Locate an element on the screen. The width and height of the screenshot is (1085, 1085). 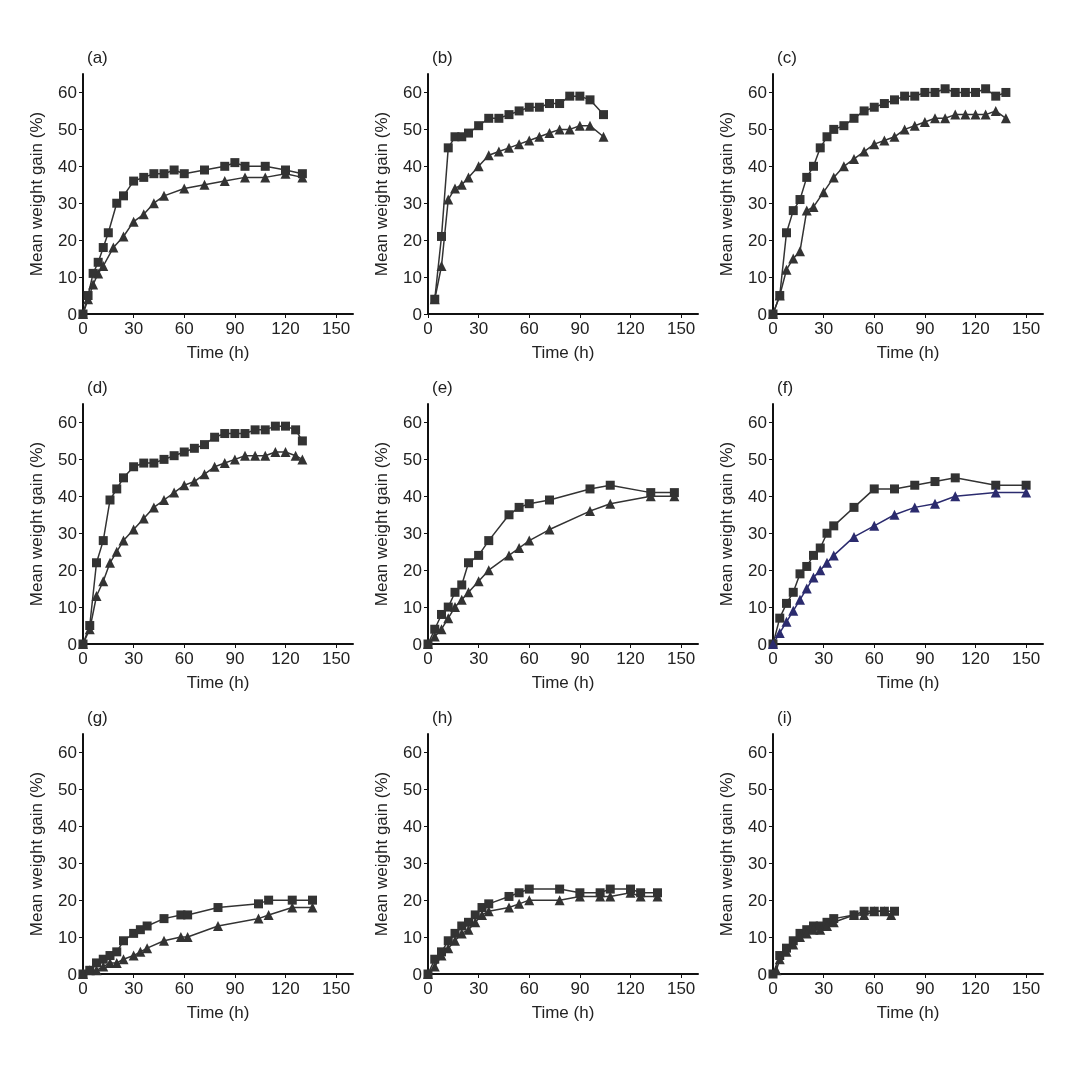
chart-title: (a) is located at coordinates (97, 57).